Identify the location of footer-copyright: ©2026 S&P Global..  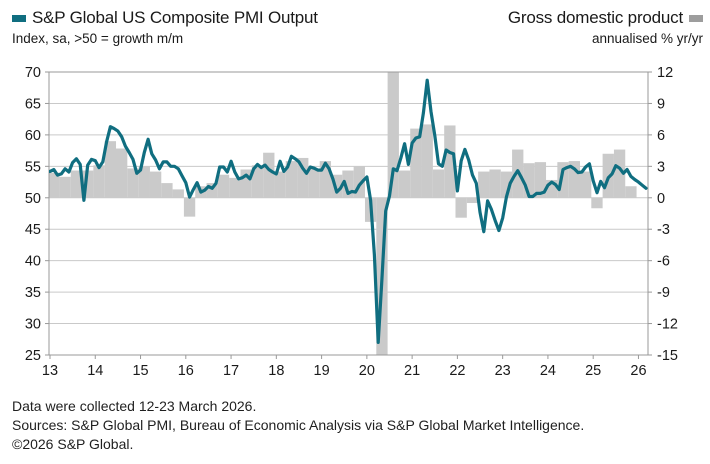
(73, 444).